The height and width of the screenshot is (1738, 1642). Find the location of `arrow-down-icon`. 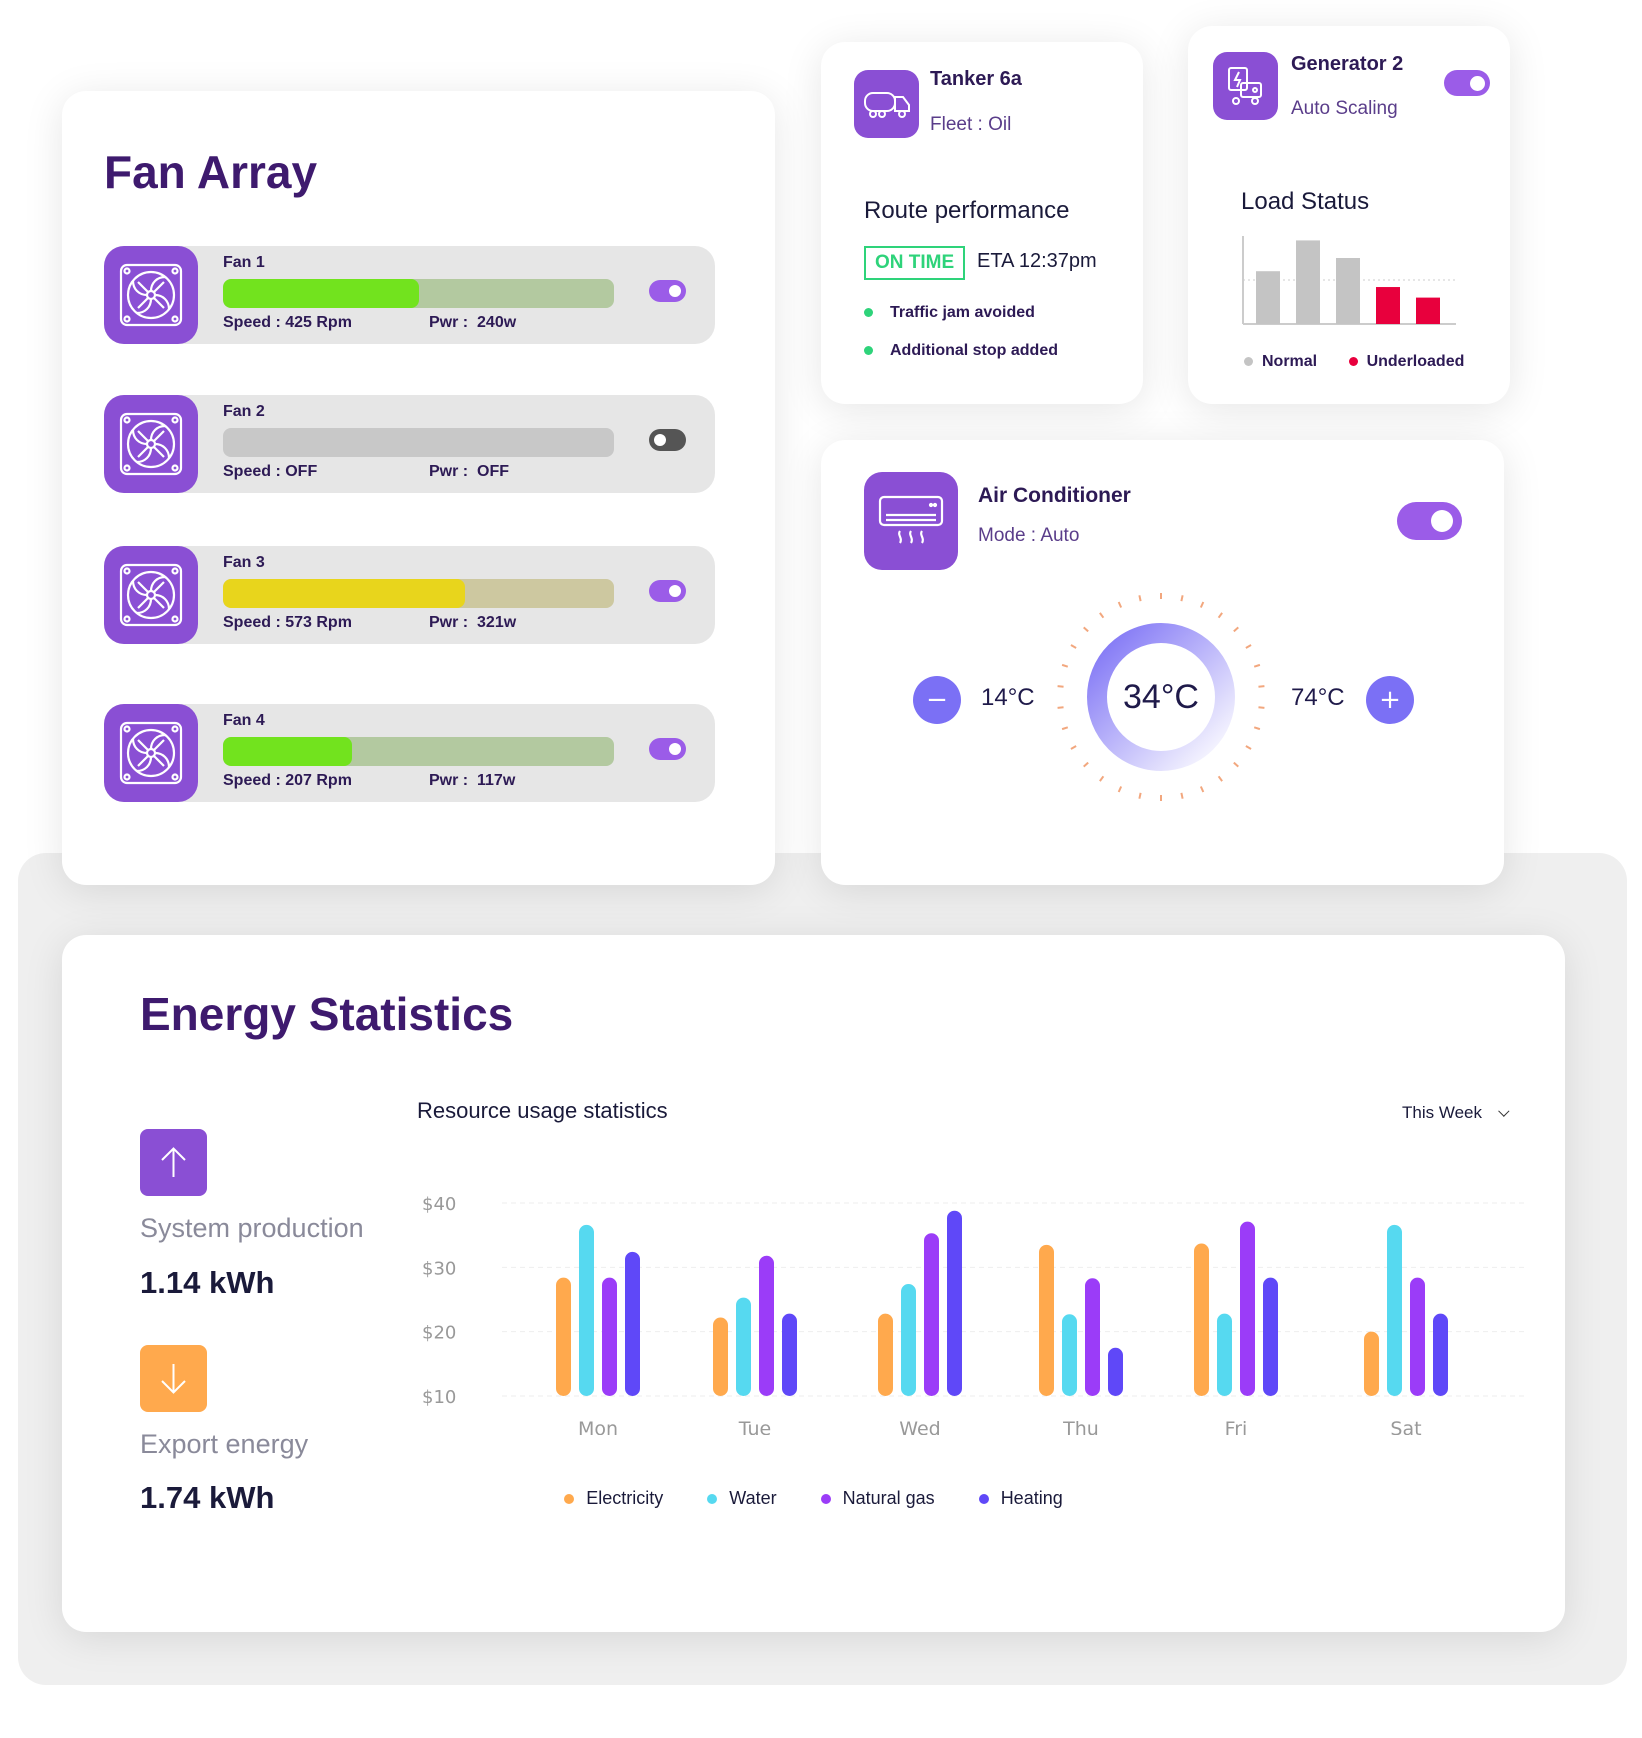

arrow-down-icon is located at coordinates (173, 1378).